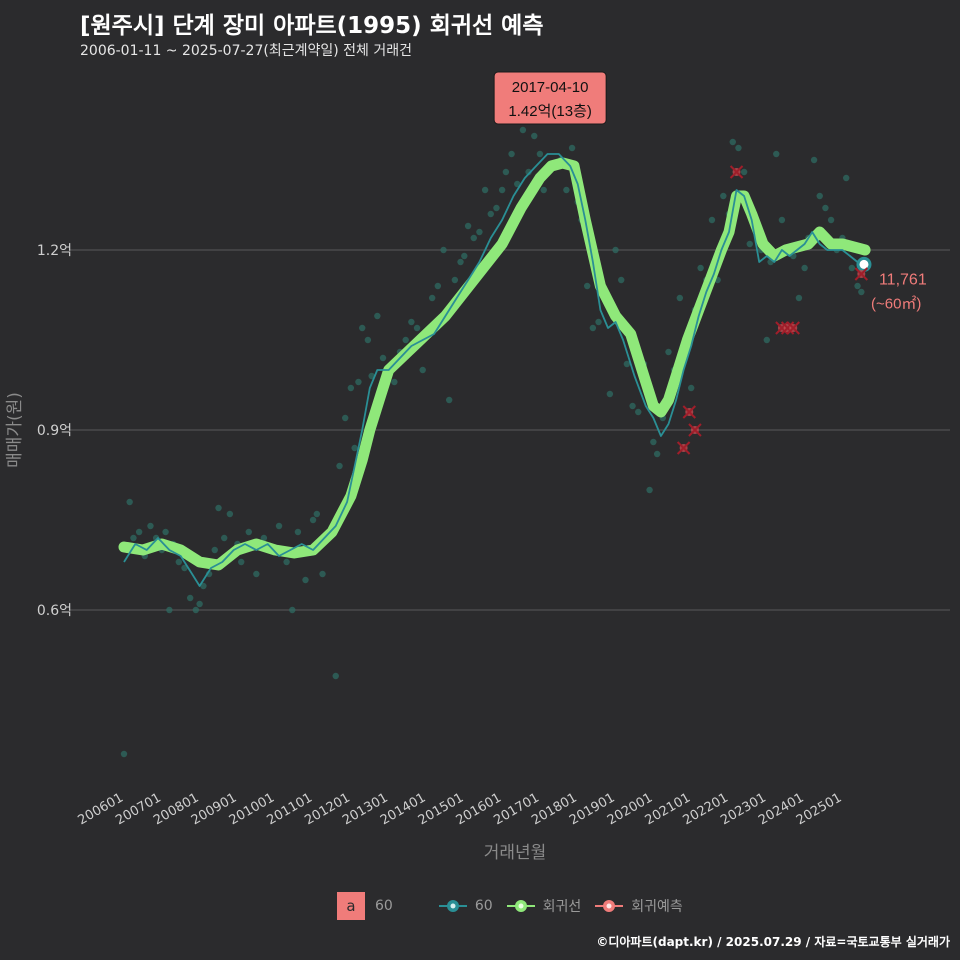 This screenshot has width=960, height=960. What do you see at coordinates (515, 853) in the screenshot?
I see `x-axis-title: 거래년월` at bounding box center [515, 853].